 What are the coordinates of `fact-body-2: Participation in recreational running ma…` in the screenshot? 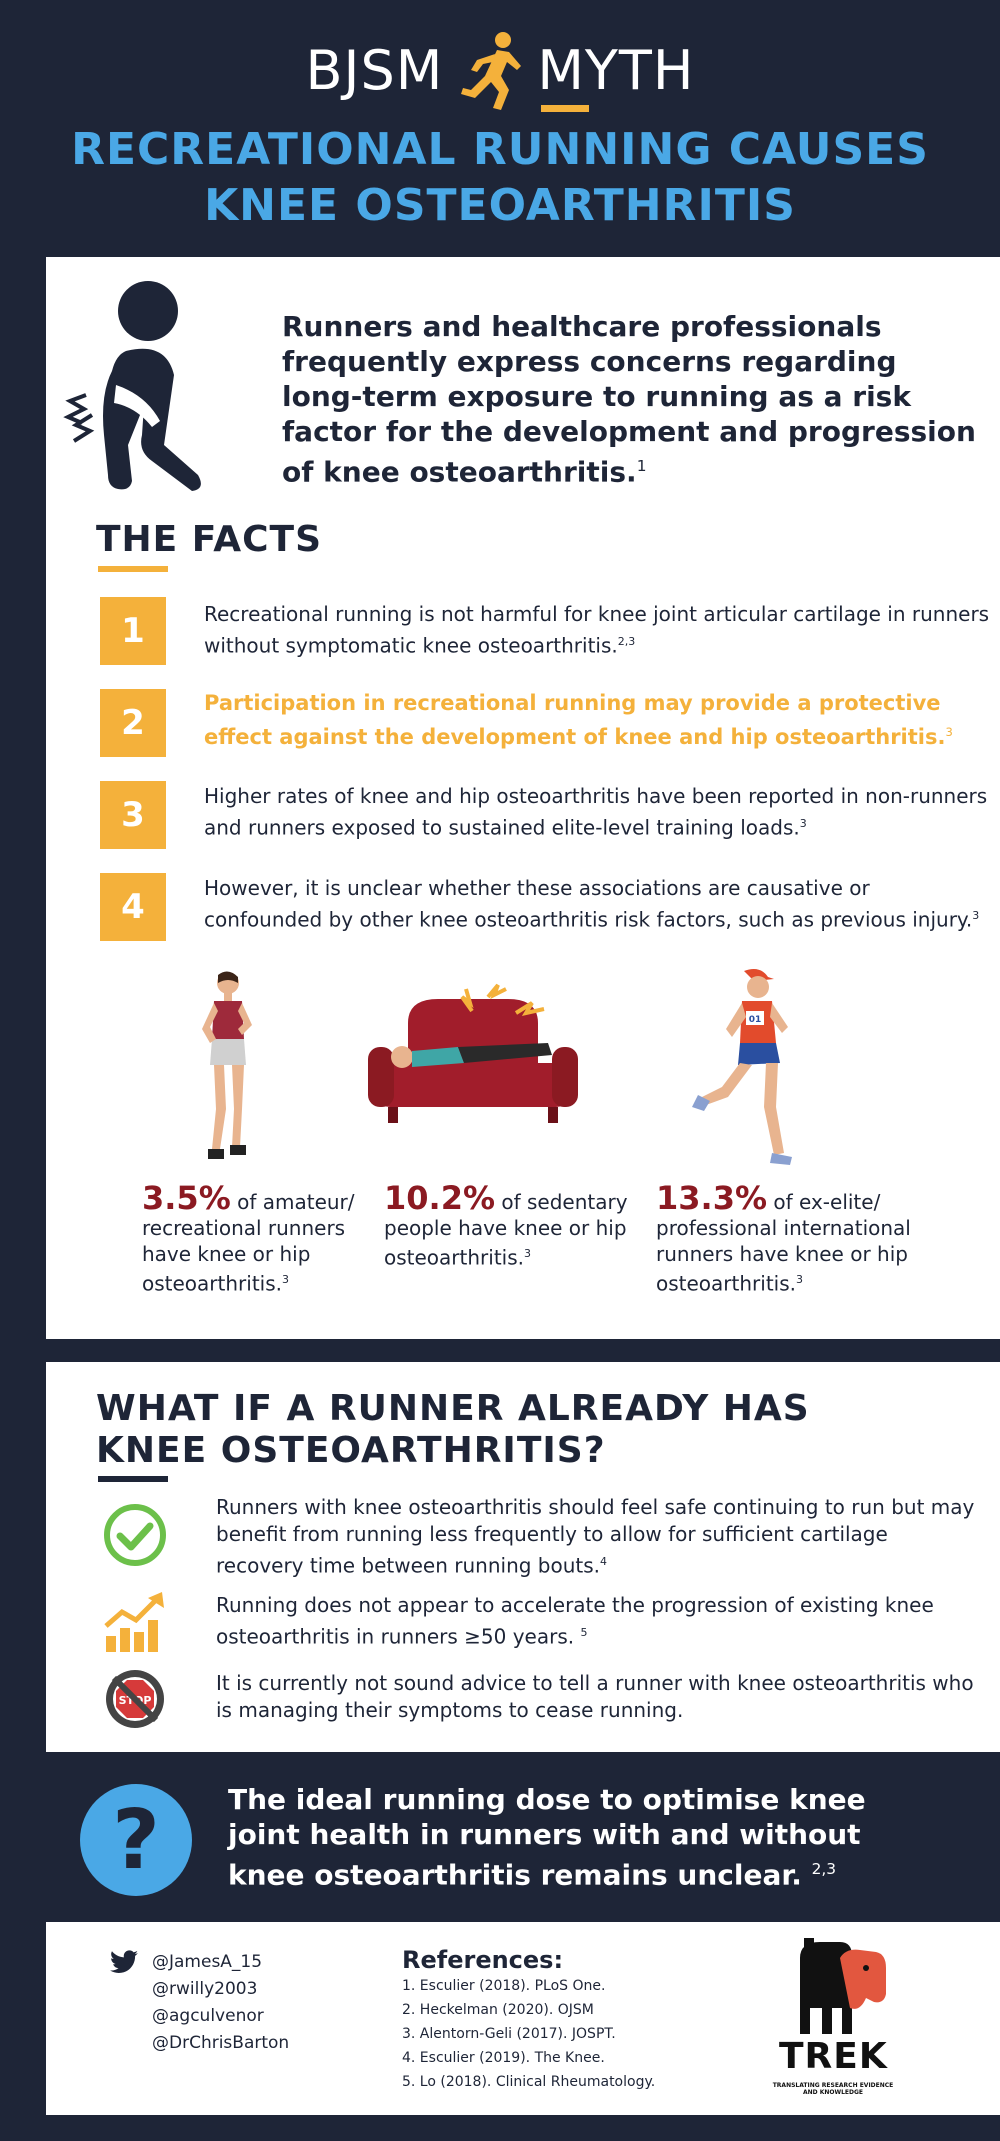 It's located at (575, 720).